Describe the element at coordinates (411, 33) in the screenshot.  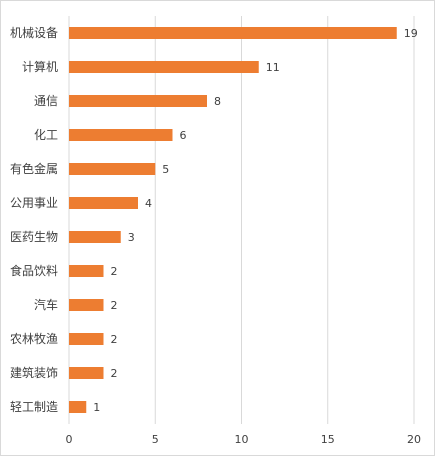
I see `data-label: 19` at that location.